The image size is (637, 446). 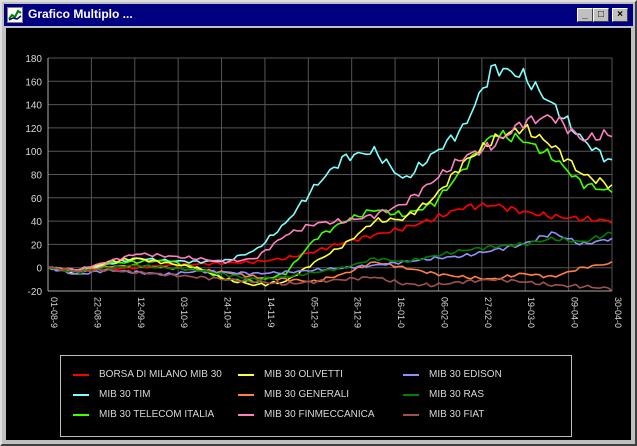 I want to click on maximize-button: □, so click(x=601, y=15).